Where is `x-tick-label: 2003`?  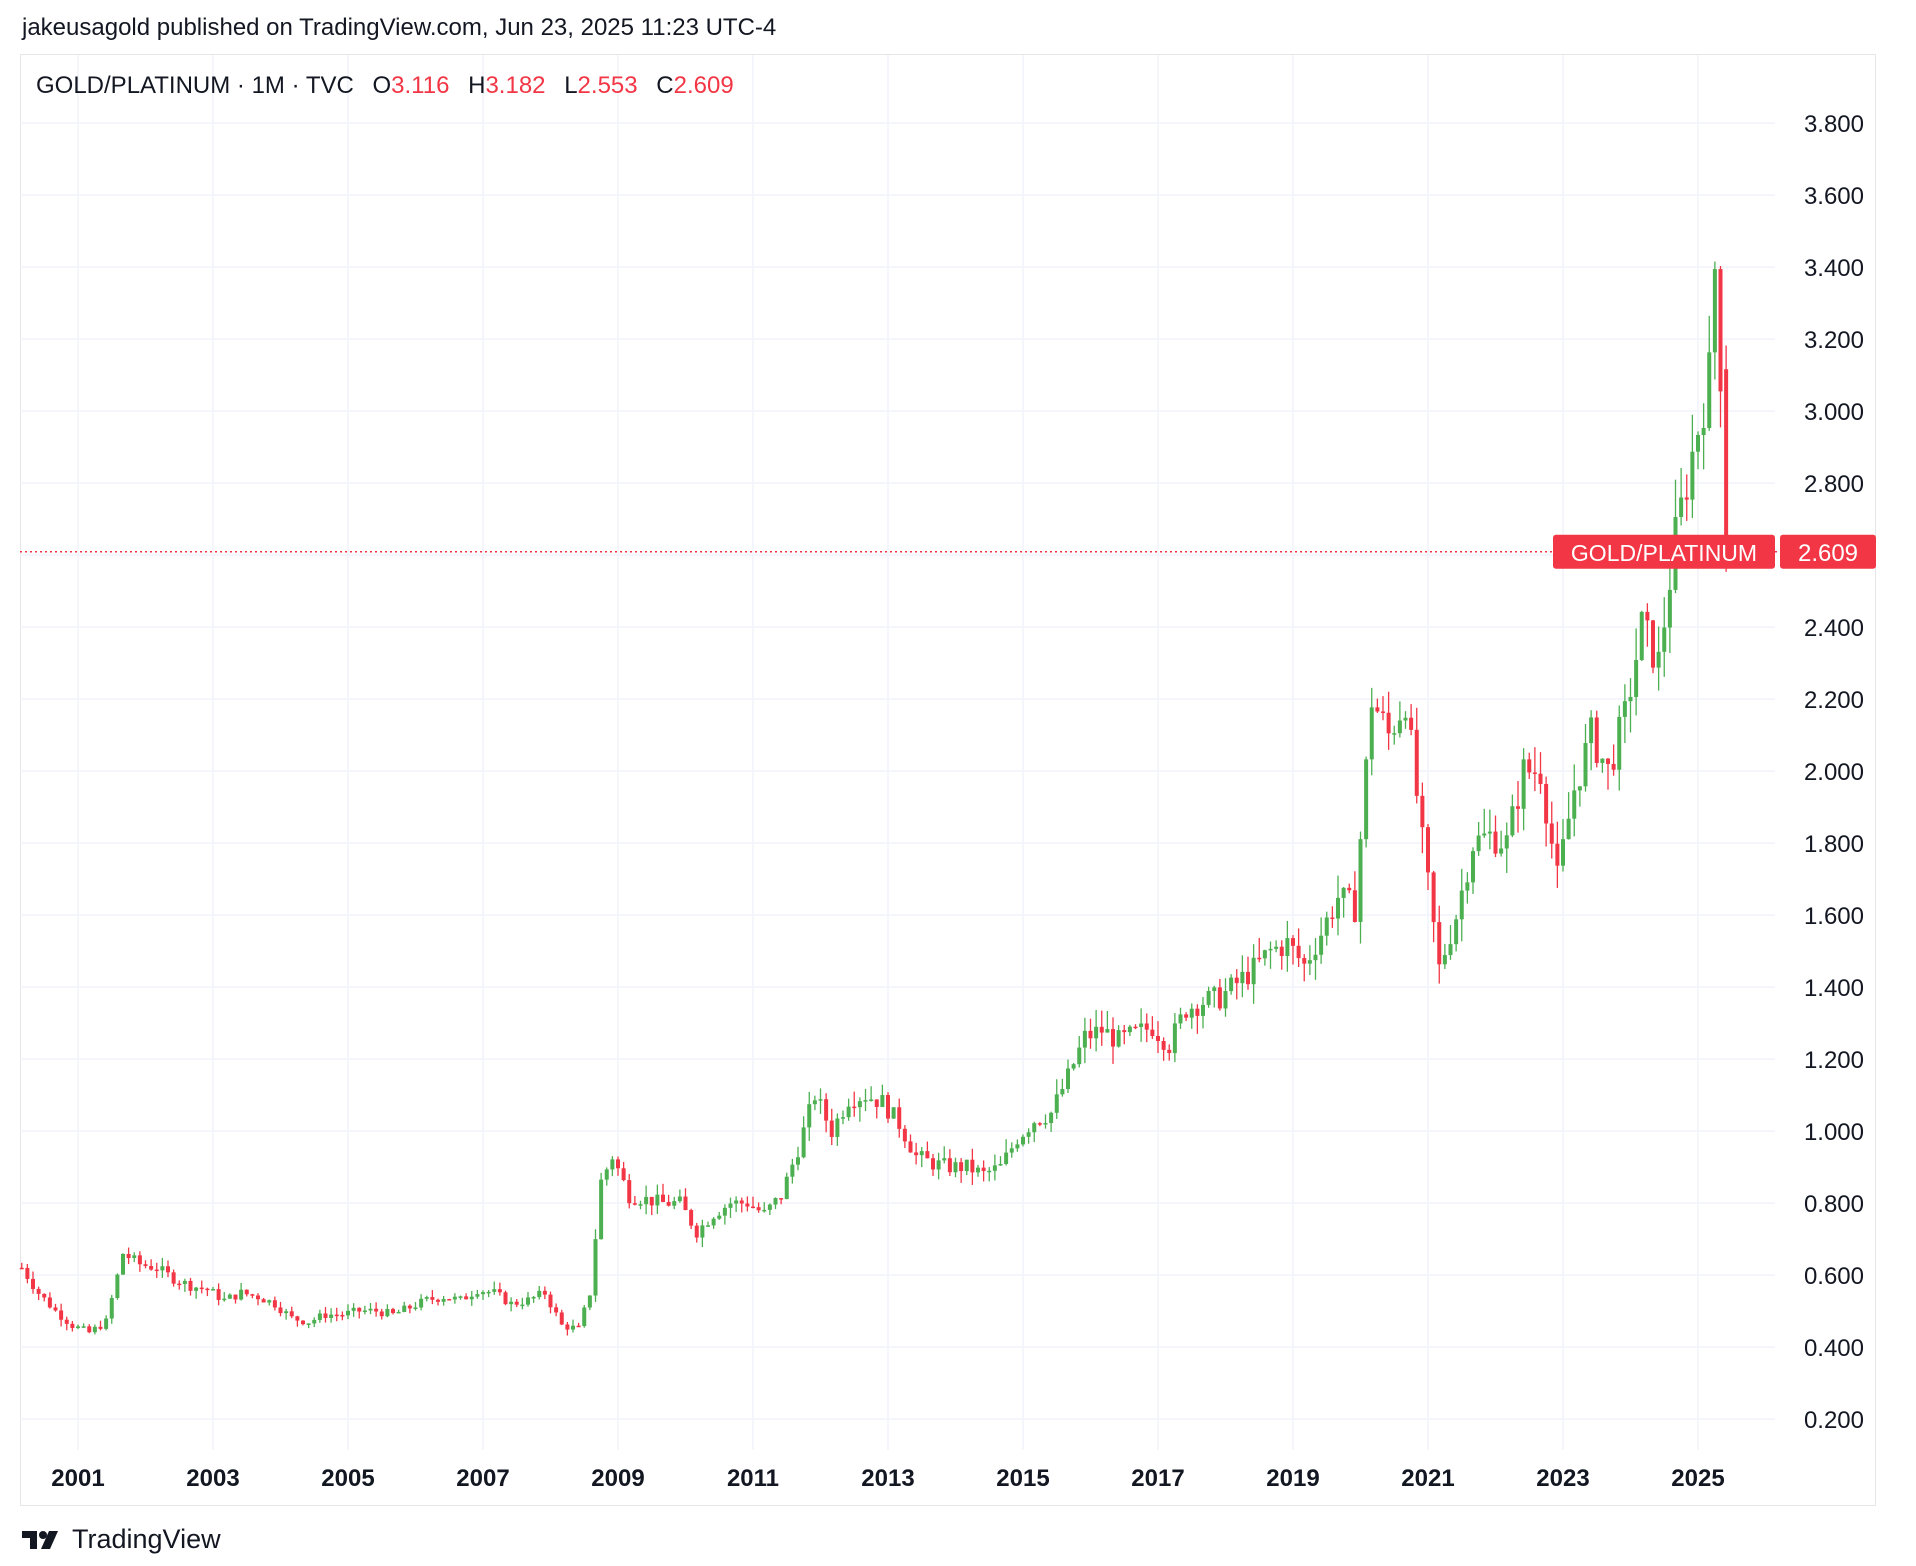
x-tick-label: 2003 is located at coordinates (212, 1478).